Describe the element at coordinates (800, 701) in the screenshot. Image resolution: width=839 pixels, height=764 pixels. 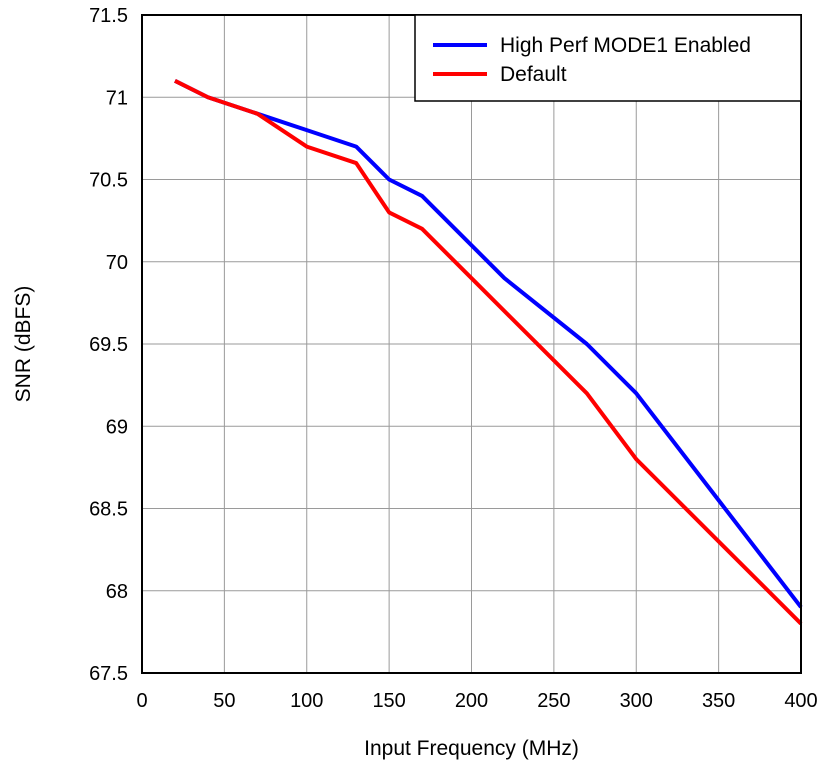
I see `x-tick-label: 400` at that location.